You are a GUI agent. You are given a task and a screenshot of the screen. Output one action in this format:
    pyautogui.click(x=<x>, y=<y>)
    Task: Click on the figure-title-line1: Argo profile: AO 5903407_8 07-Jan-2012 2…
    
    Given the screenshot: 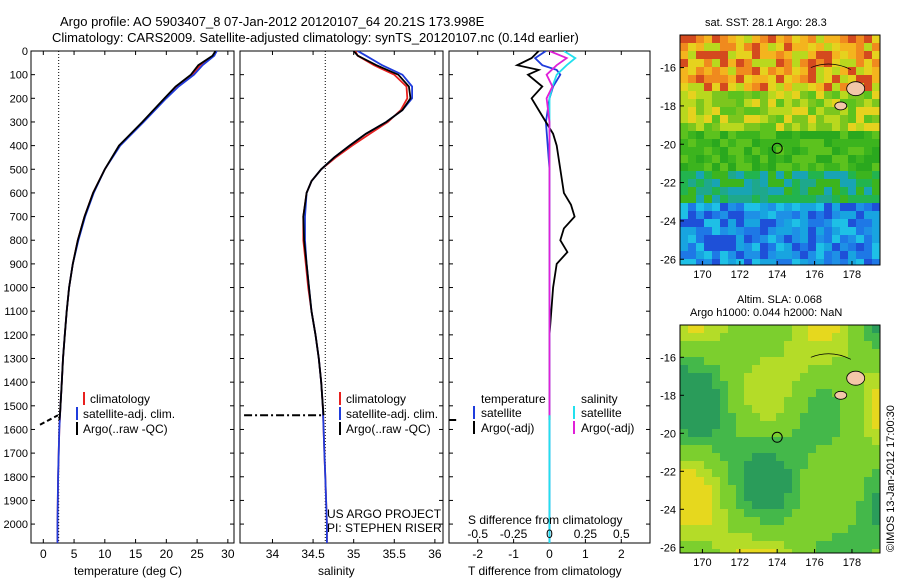 What is the action you would take?
    pyautogui.click(x=272, y=21)
    